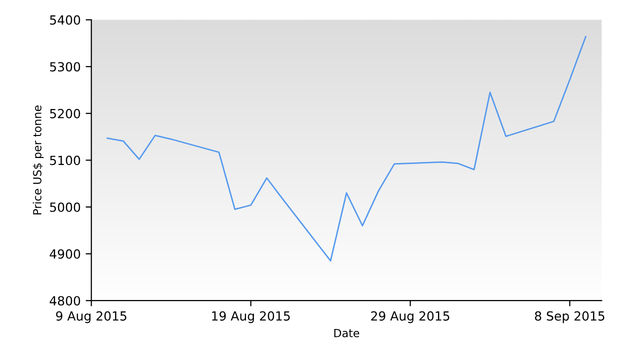 The width and height of the screenshot is (630, 360). What do you see at coordinates (410, 317) in the screenshot?
I see `x-tick-label: 29 Aug 2015` at bounding box center [410, 317].